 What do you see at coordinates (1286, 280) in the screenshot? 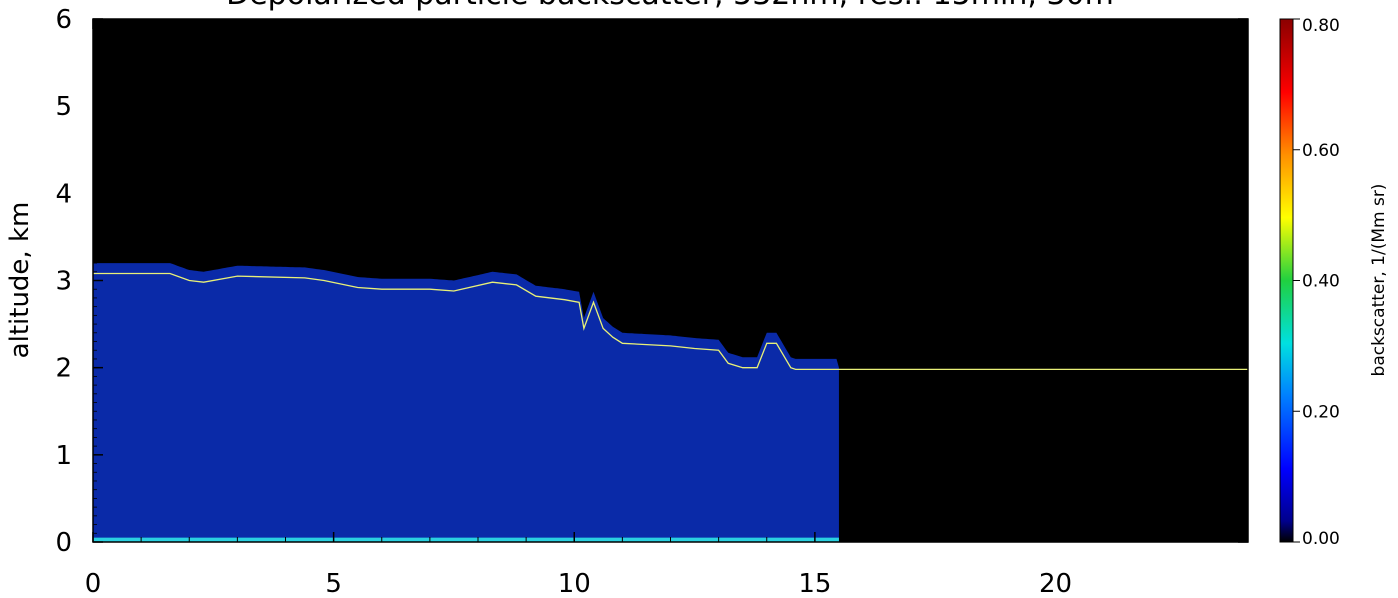
I see `colorbar` at bounding box center [1286, 280].